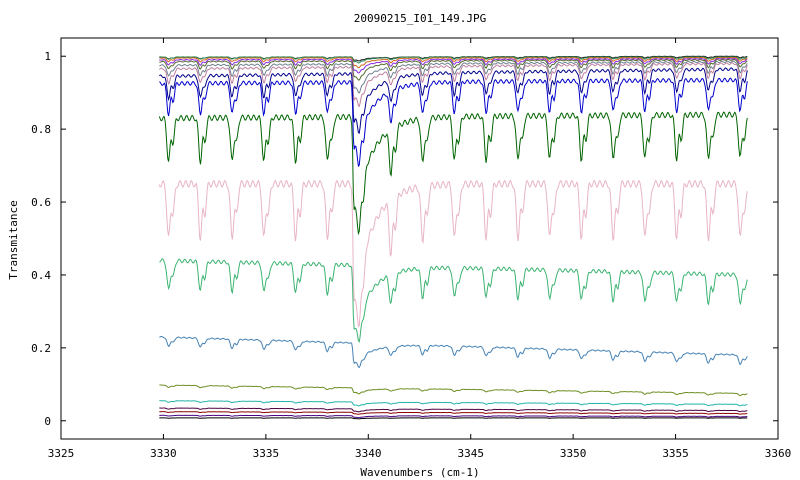 Image resolution: width=800 pixels, height=480 pixels. What do you see at coordinates (419, 472) in the screenshot?
I see `x-axis-label: Wavenumbers (cm-1)` at bounding box center [419, 472].